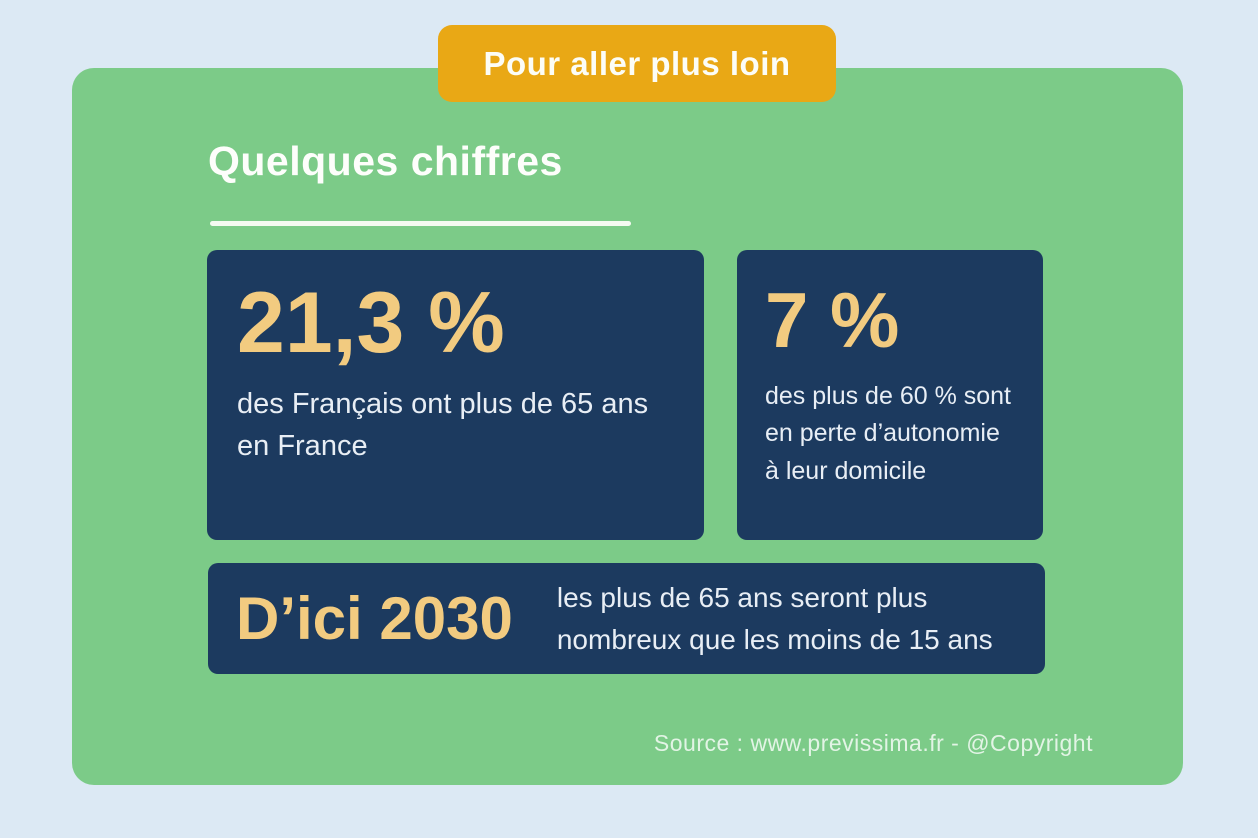 The width and height of the screenshot is (1258, 838). Describe the element at coordinates (420, 223) in the screenshot. I see `title-underline` at that location.